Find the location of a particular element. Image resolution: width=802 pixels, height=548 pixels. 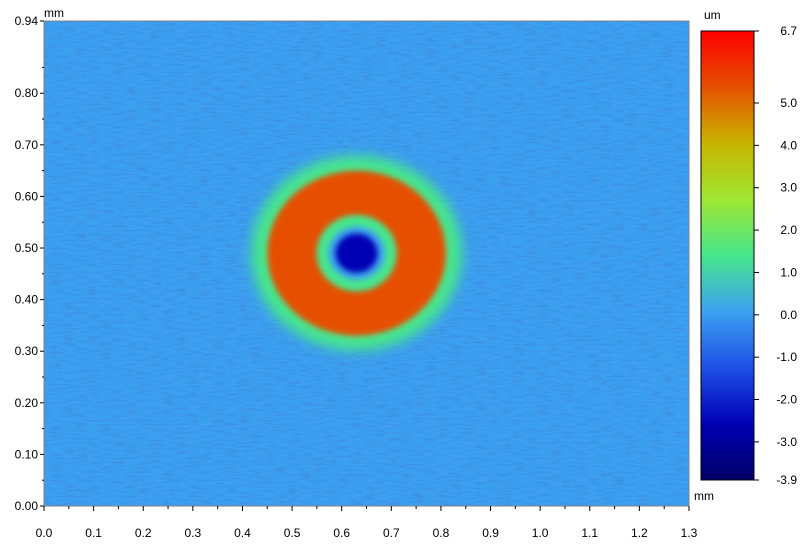

x-tick-label: 1.3 is located at coordinates (689, 533).